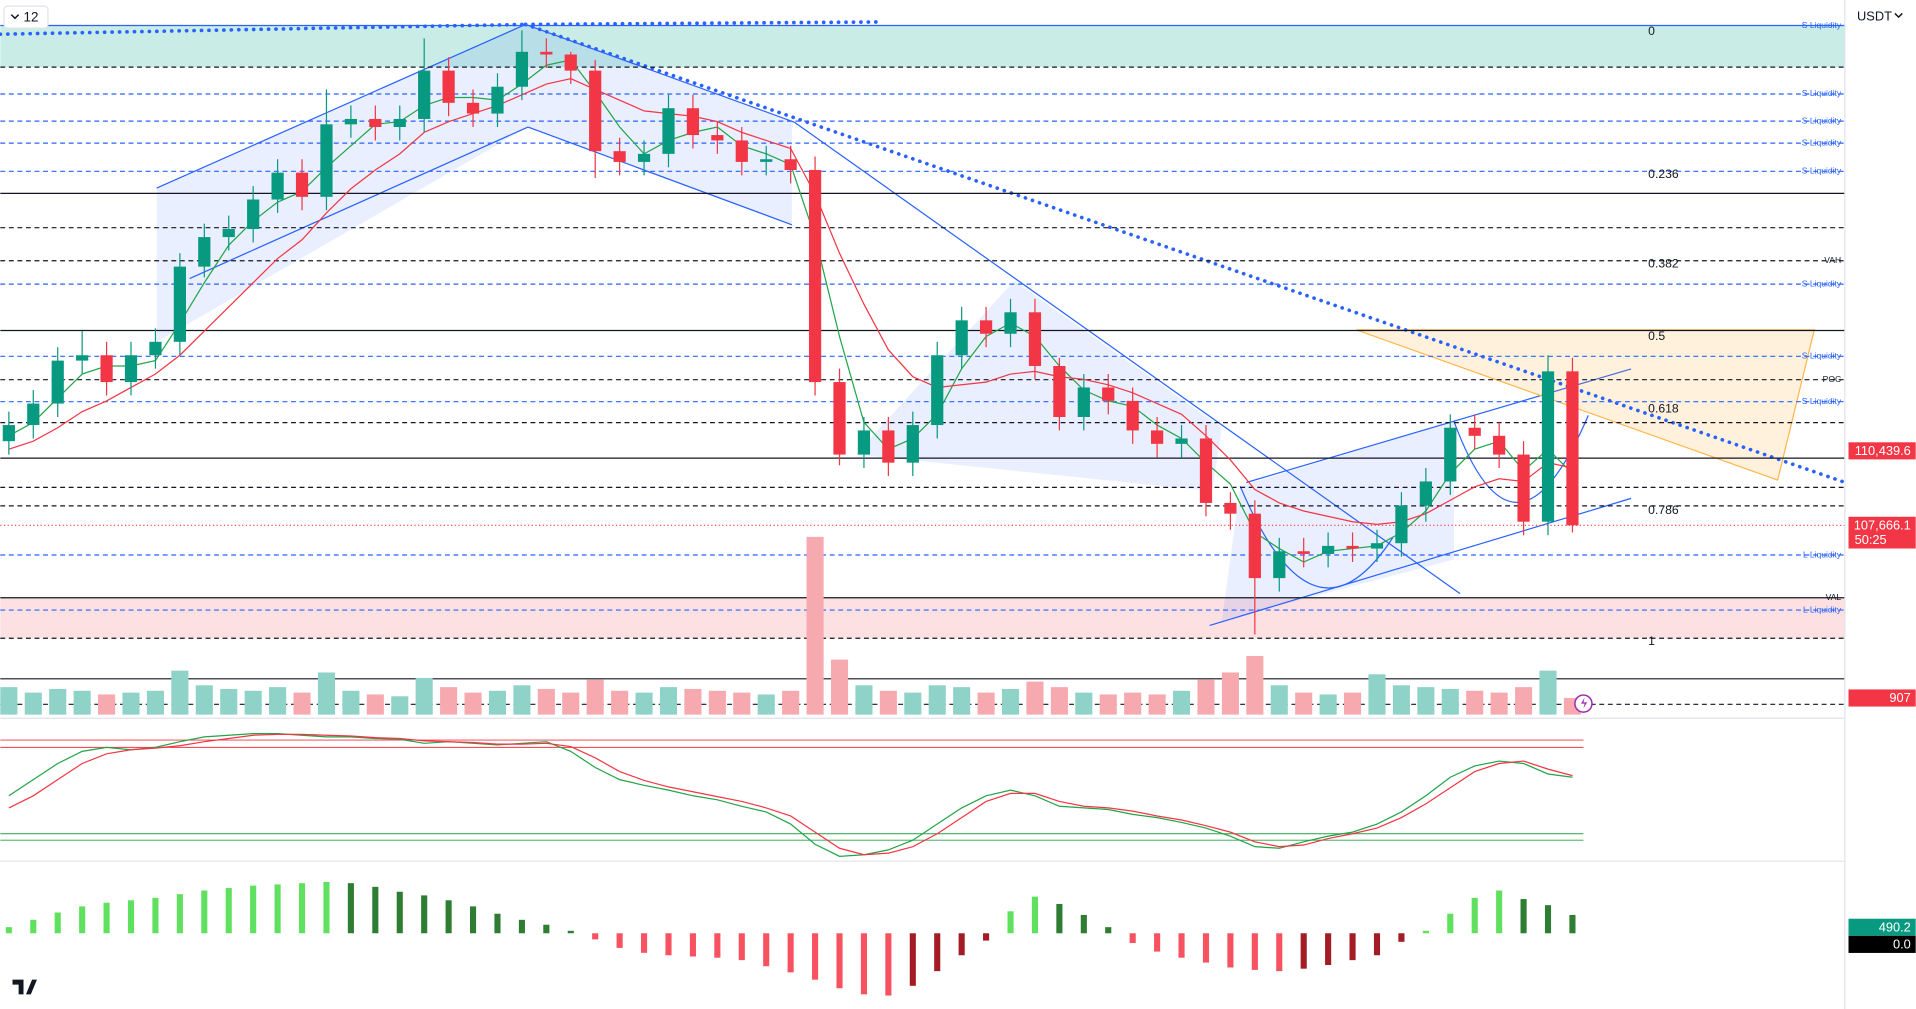 Image resolution: width=1916 pixels, height=1009 pixels. I want to click on bolt-icon, so click(1584, 703).